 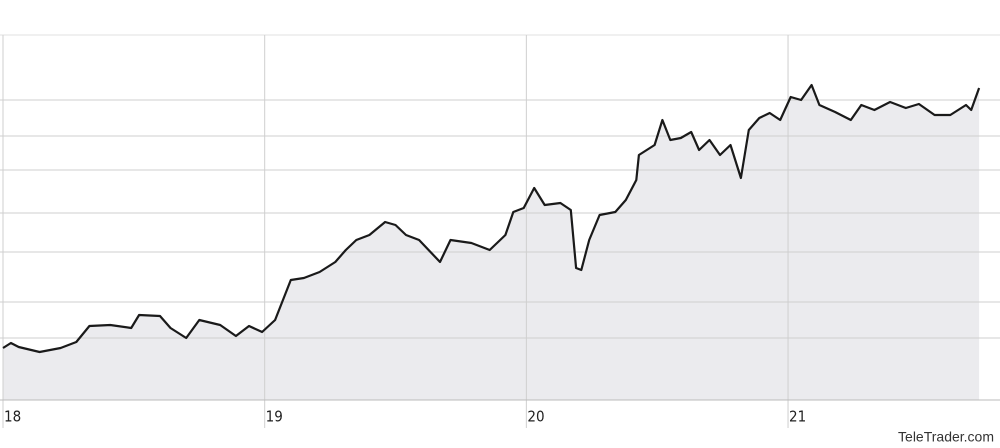 I want to click on watermark: TeleTrader.com, so click(x=946, y=437).